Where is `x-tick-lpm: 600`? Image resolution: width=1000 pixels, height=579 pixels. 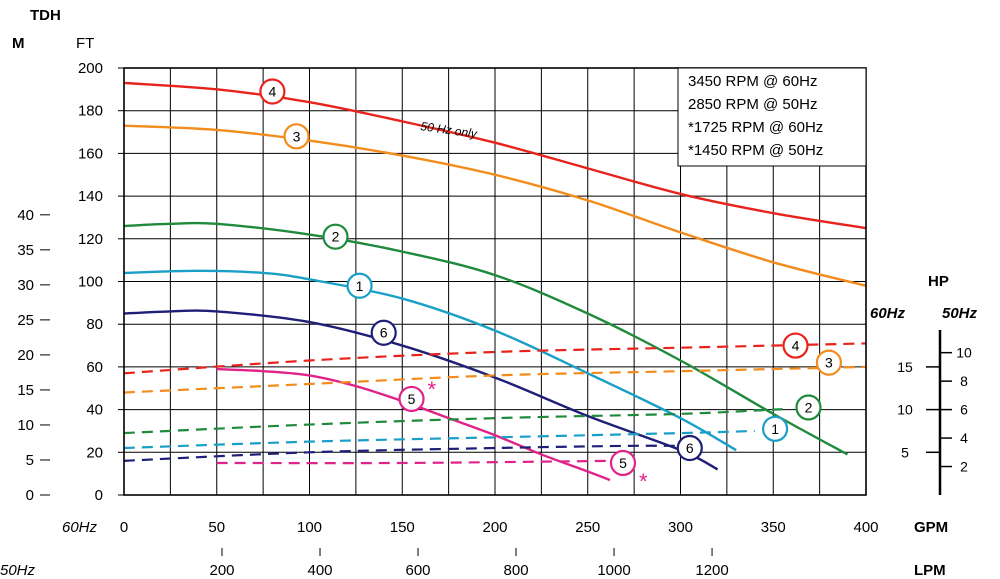 x-tick-lpm: 600 is located at coordinates (418, 570).